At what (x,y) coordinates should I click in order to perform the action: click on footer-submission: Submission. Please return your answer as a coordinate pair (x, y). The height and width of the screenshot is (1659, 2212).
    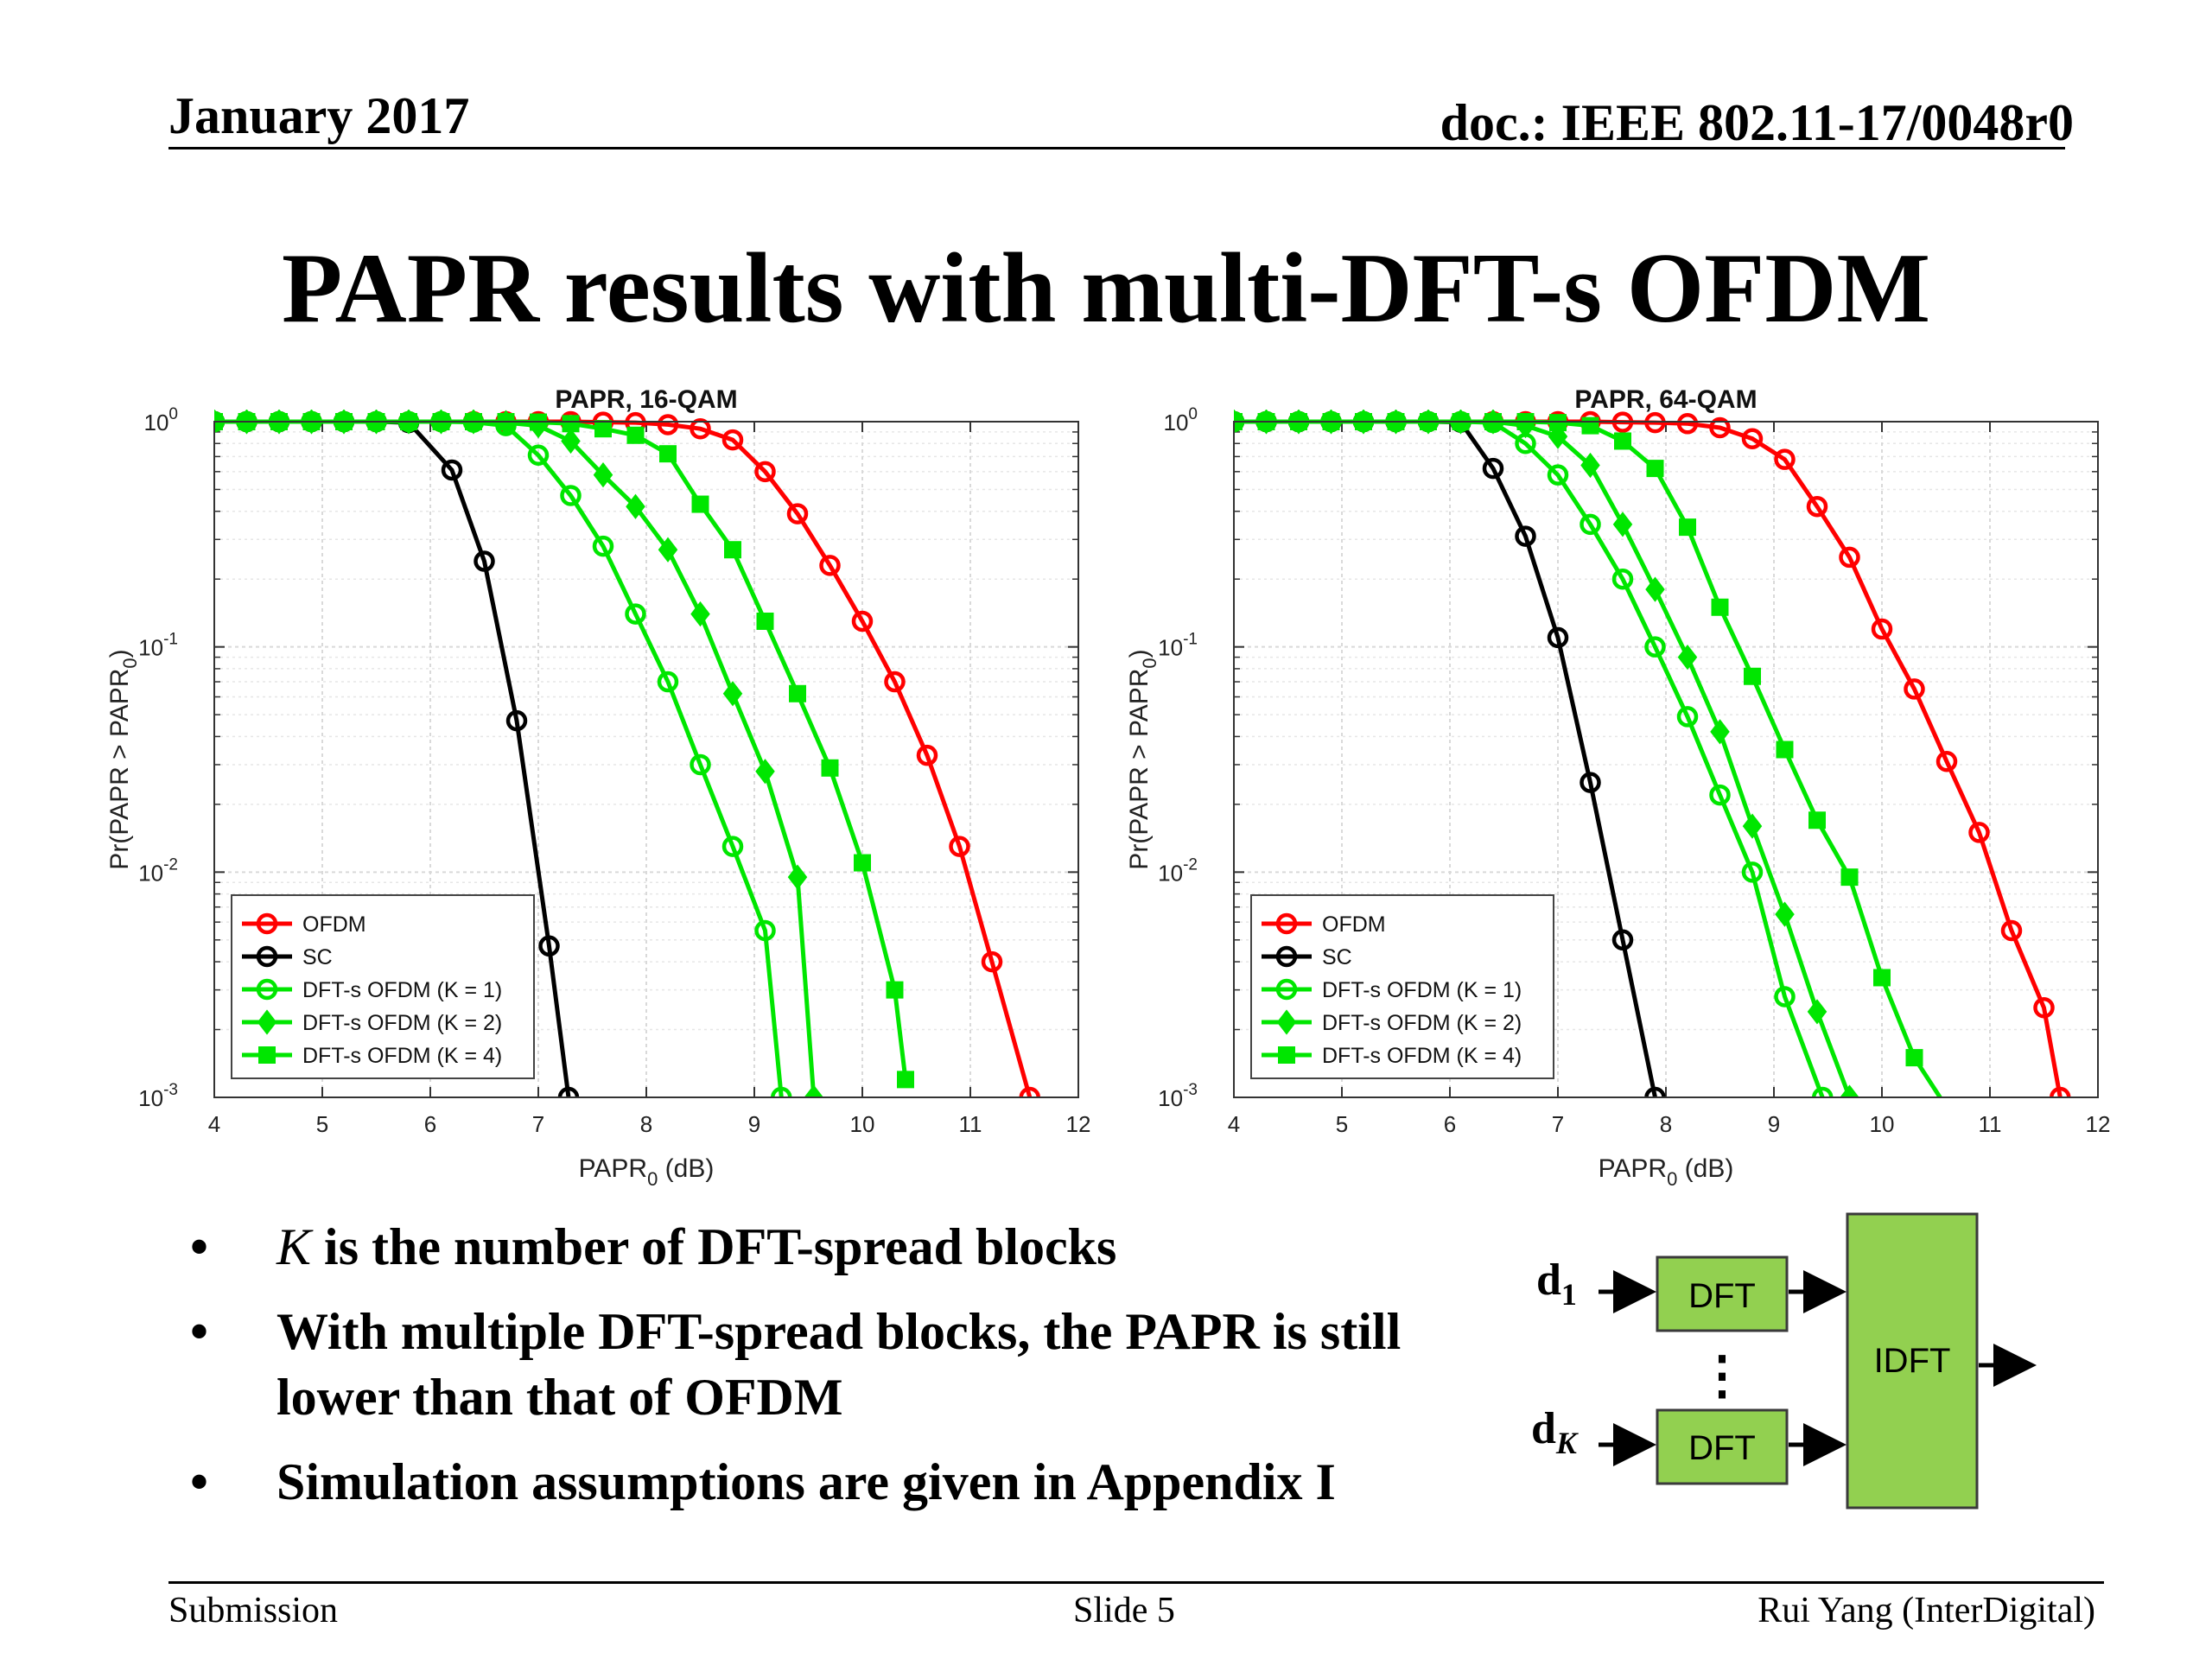
    Looking at the image, I should click on (253, 1610).